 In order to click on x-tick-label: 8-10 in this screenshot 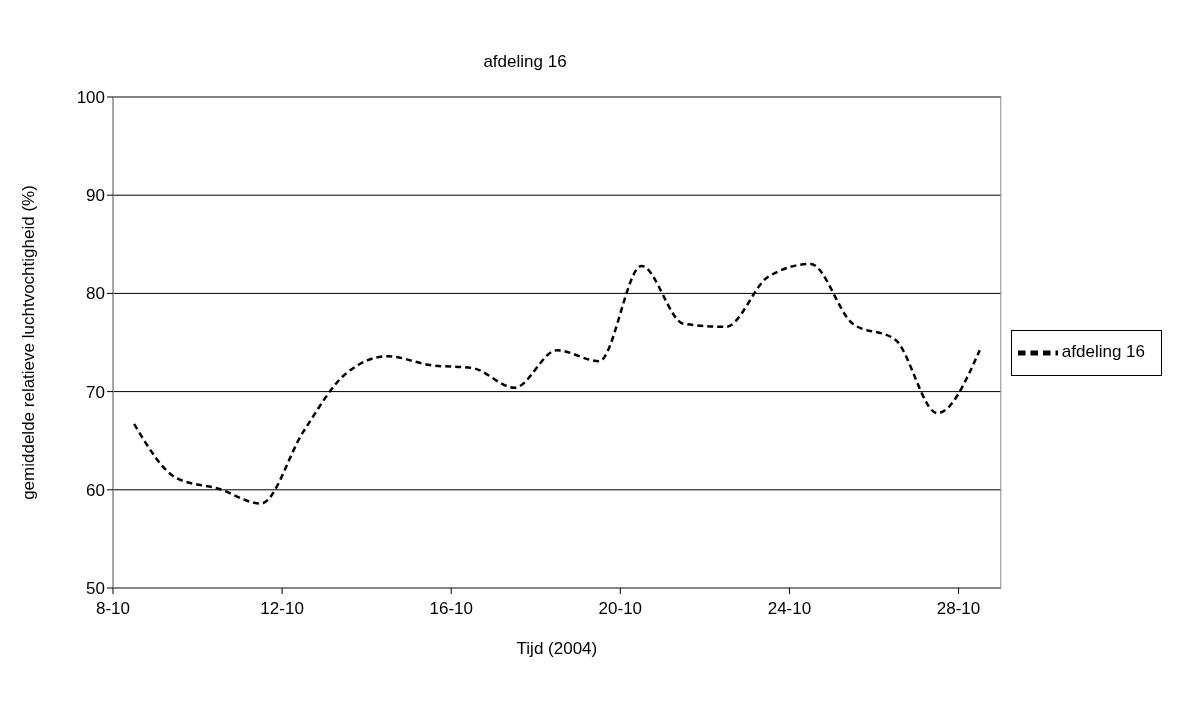, I will do `click(113, 609)`.